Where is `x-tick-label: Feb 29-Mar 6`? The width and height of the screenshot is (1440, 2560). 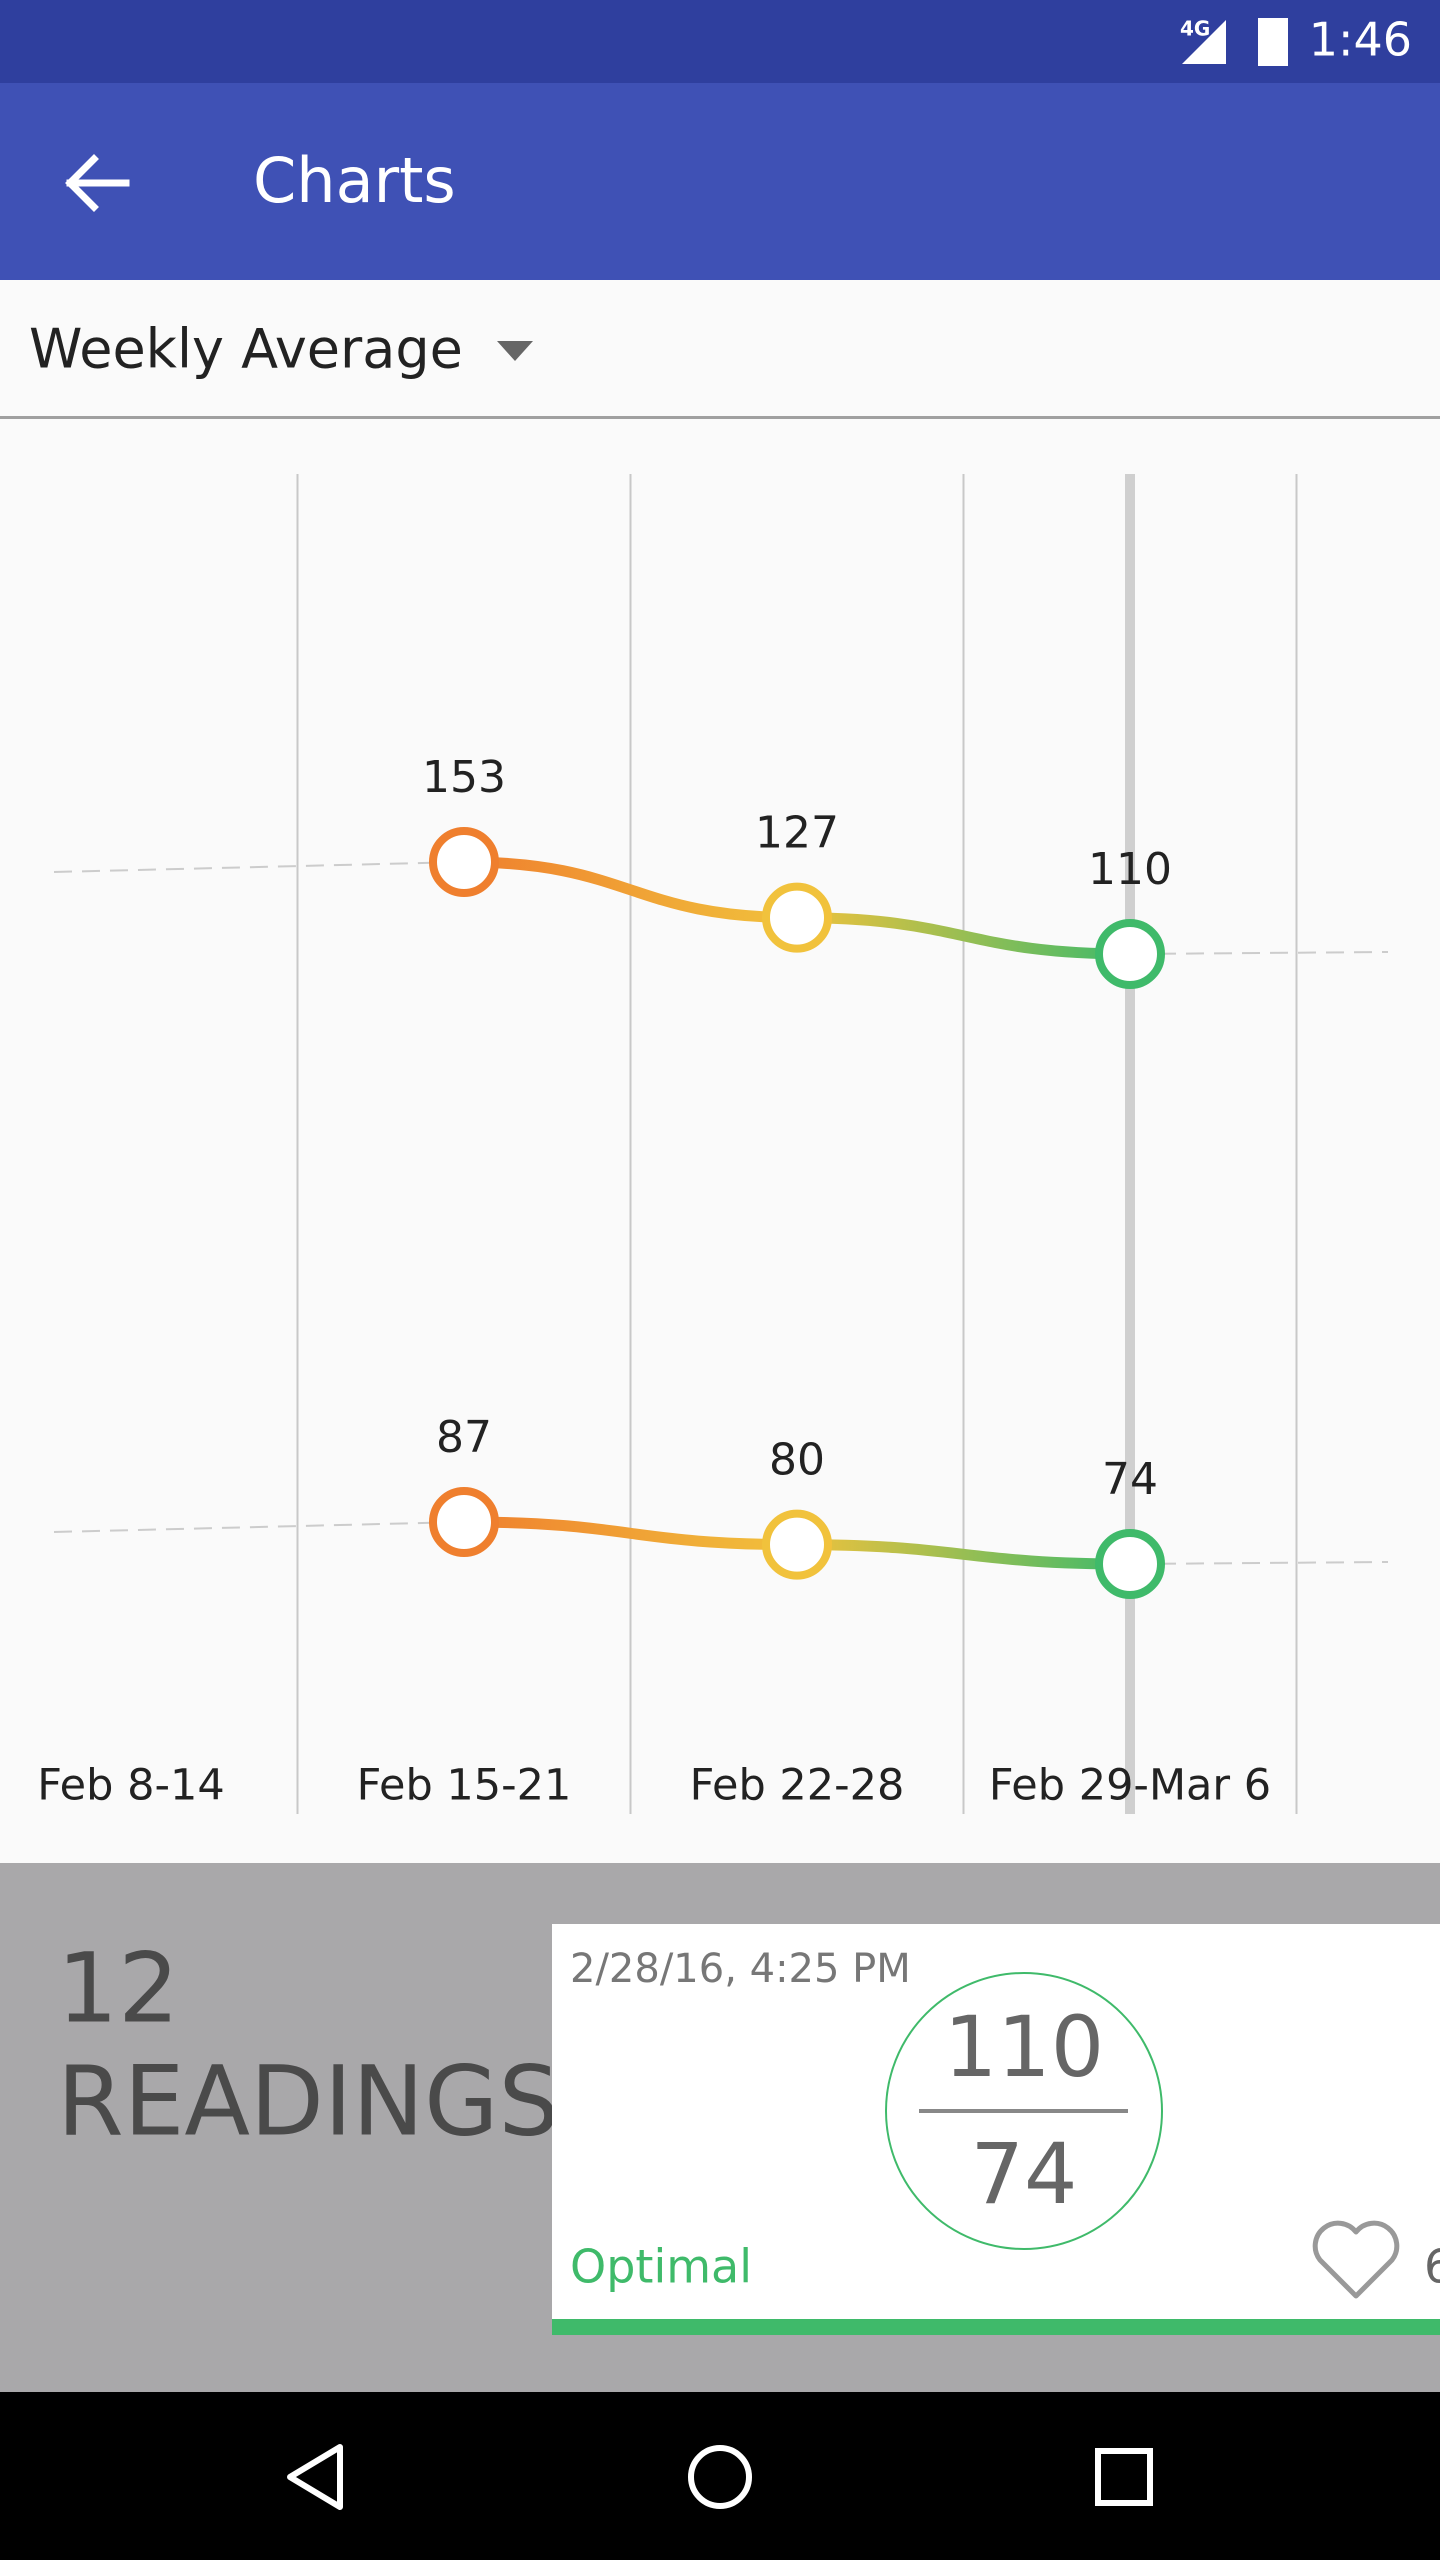 x-tick-label: Feb 29-Mar 6 is located at coordinates (1130, 1786).